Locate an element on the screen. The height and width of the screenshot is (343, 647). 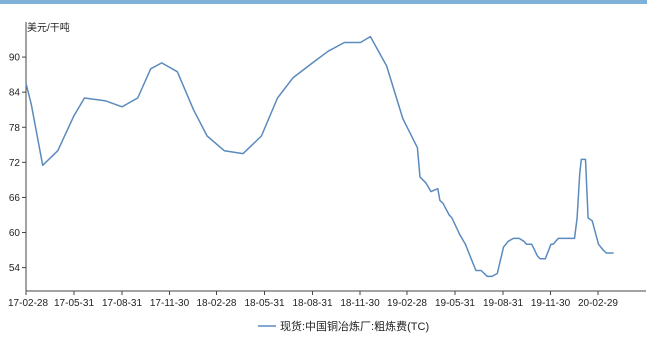
x-tick-label: 18-11-30 is located at coordinates (360, 303).